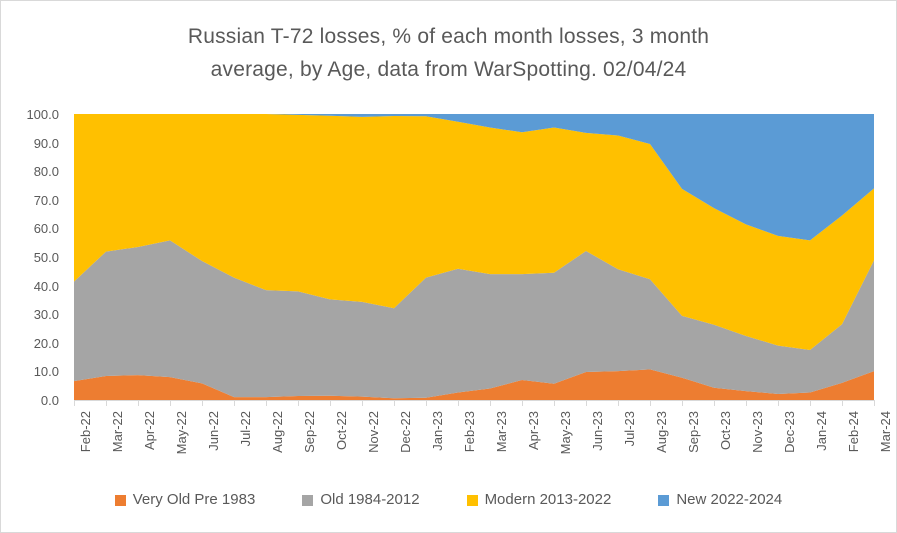 The width and height of the screenshot is (897, 533). I want to click on legend-label-very-old: Very Old Pre 1983, so click(194, 499).